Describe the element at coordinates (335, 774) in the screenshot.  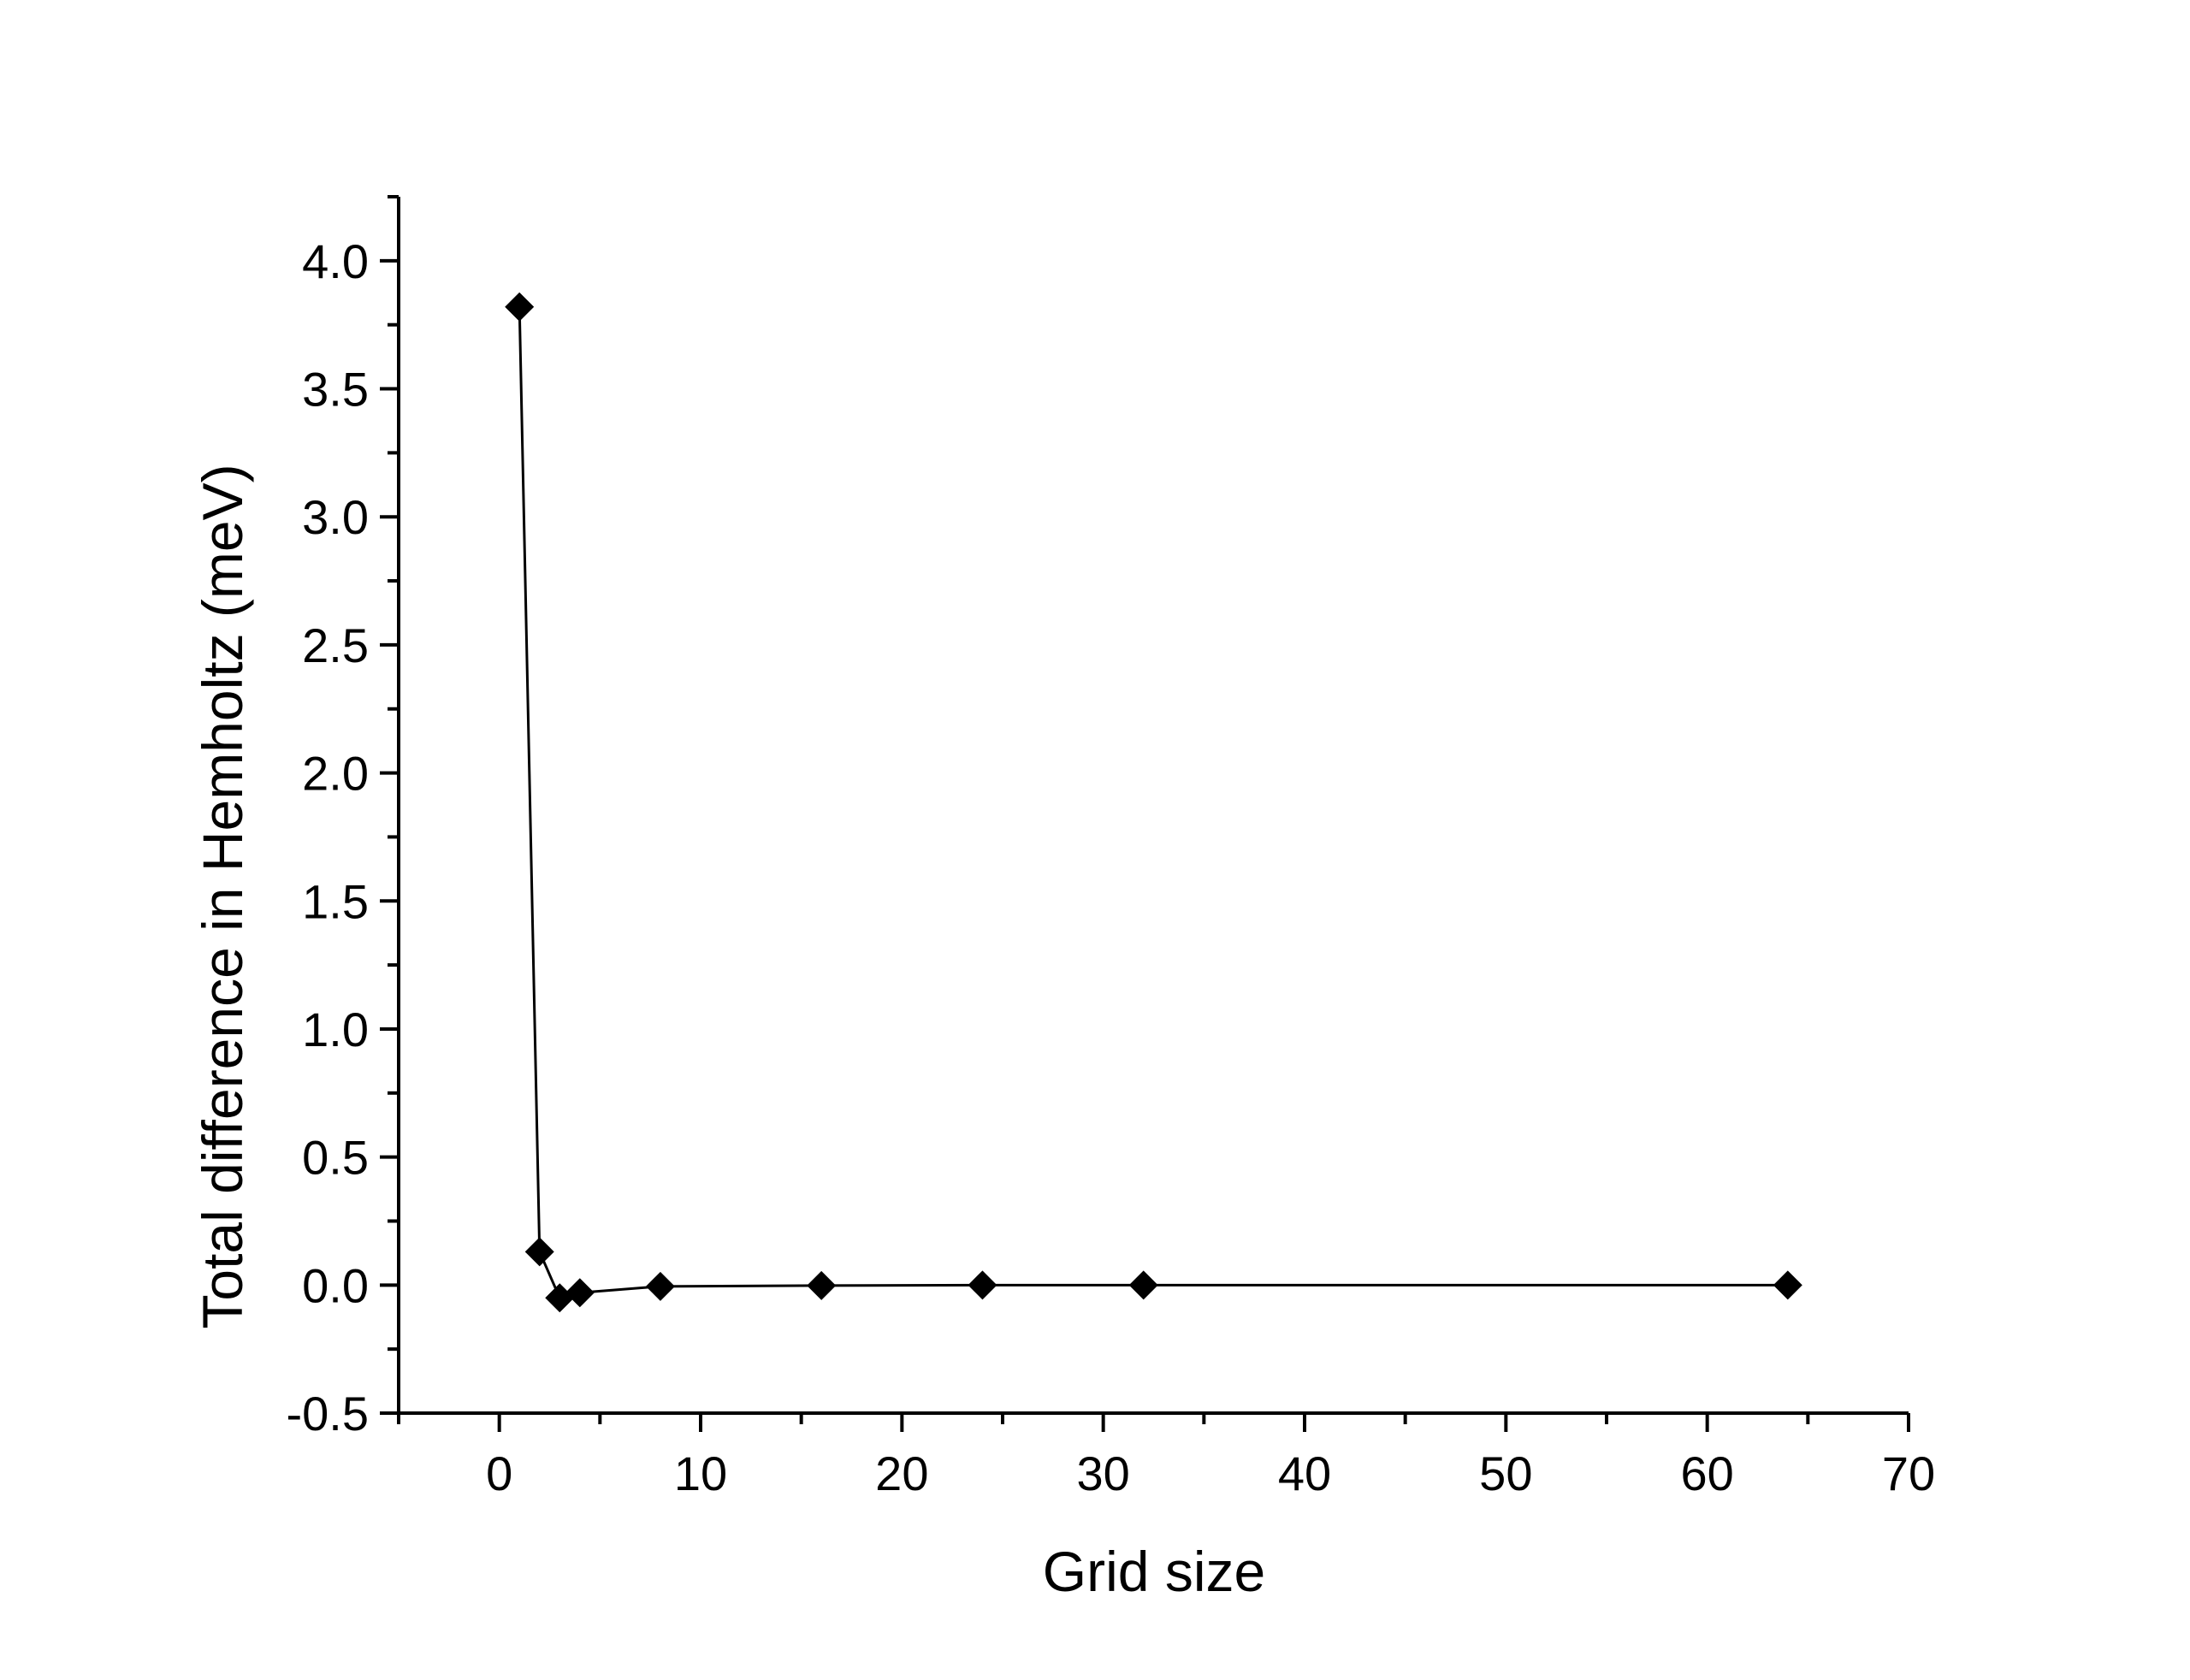
I see `y-tick-label: 2.0` at that location.